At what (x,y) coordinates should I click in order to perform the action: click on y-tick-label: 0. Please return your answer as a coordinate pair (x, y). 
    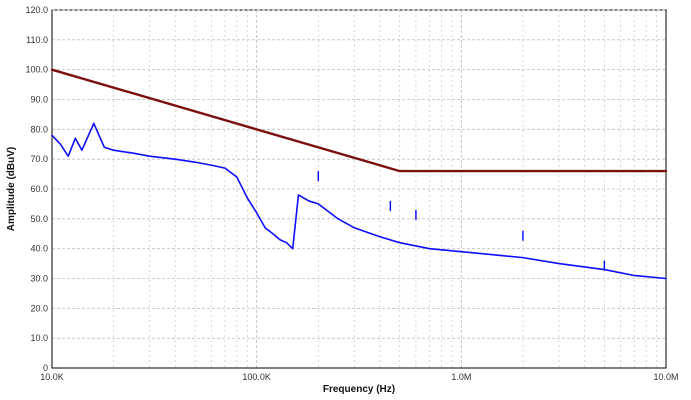
    Looking at the image, I should click on (45, 368).